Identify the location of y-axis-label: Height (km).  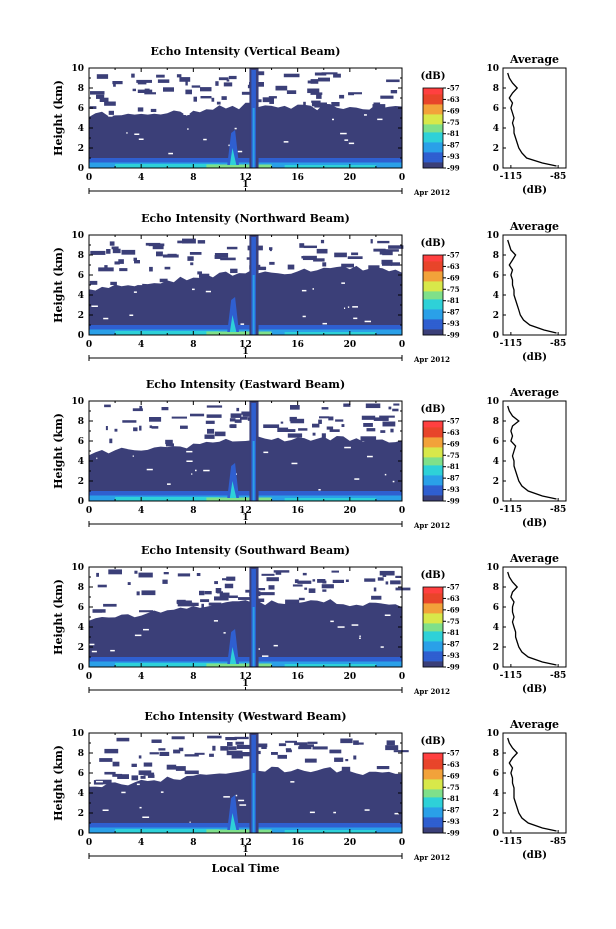
(58, 118).